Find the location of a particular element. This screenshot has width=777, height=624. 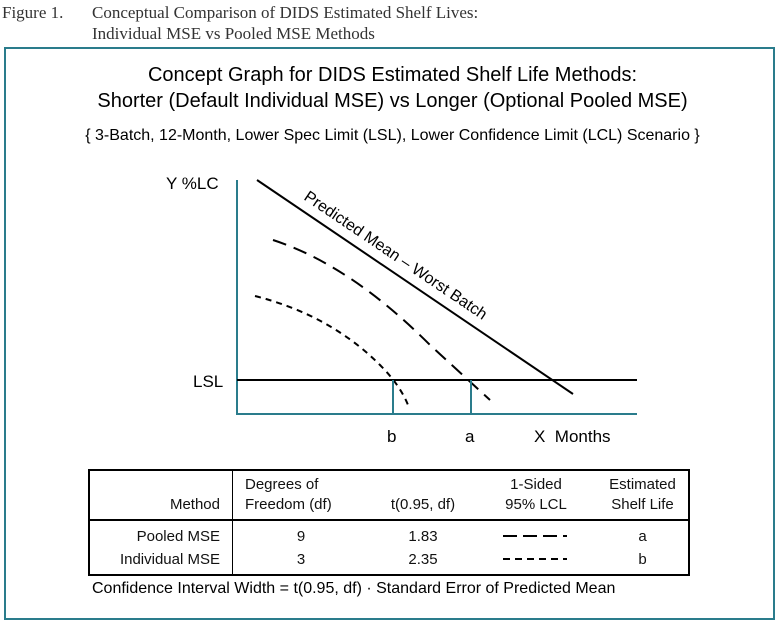

method-header: Method is located at coordinates (160, 495).